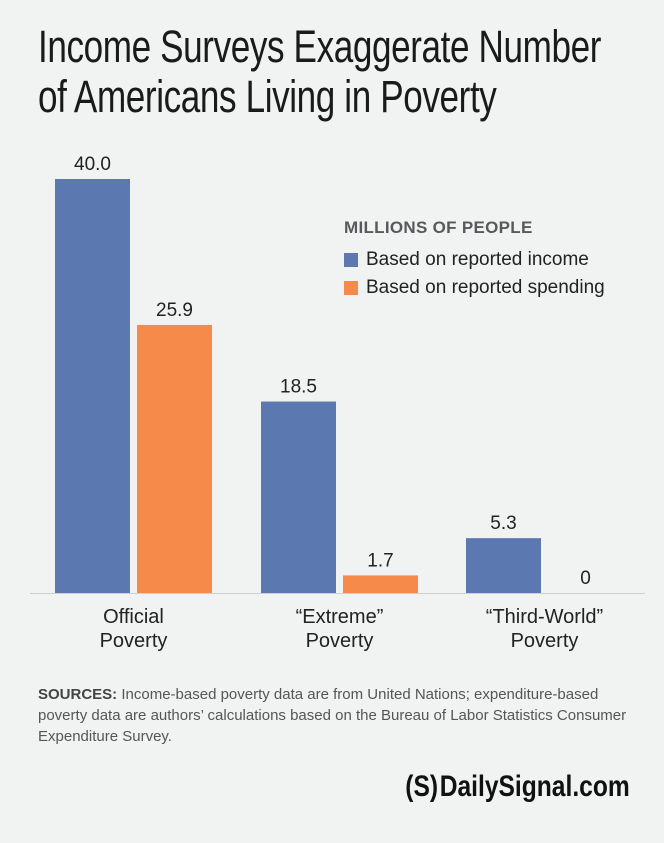  Describe the element at coordinates (485, 287) in the screenshot. I see `legend-label-spending: Based on reported spending` at that location.